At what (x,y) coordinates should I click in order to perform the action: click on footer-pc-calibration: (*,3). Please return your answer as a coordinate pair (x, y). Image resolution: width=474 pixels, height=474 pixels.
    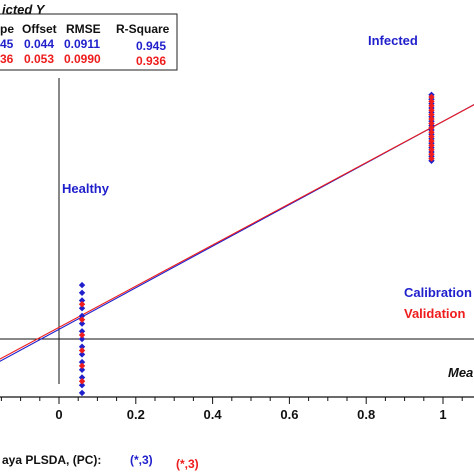
    Looking at the image, I should click on (141, 460).